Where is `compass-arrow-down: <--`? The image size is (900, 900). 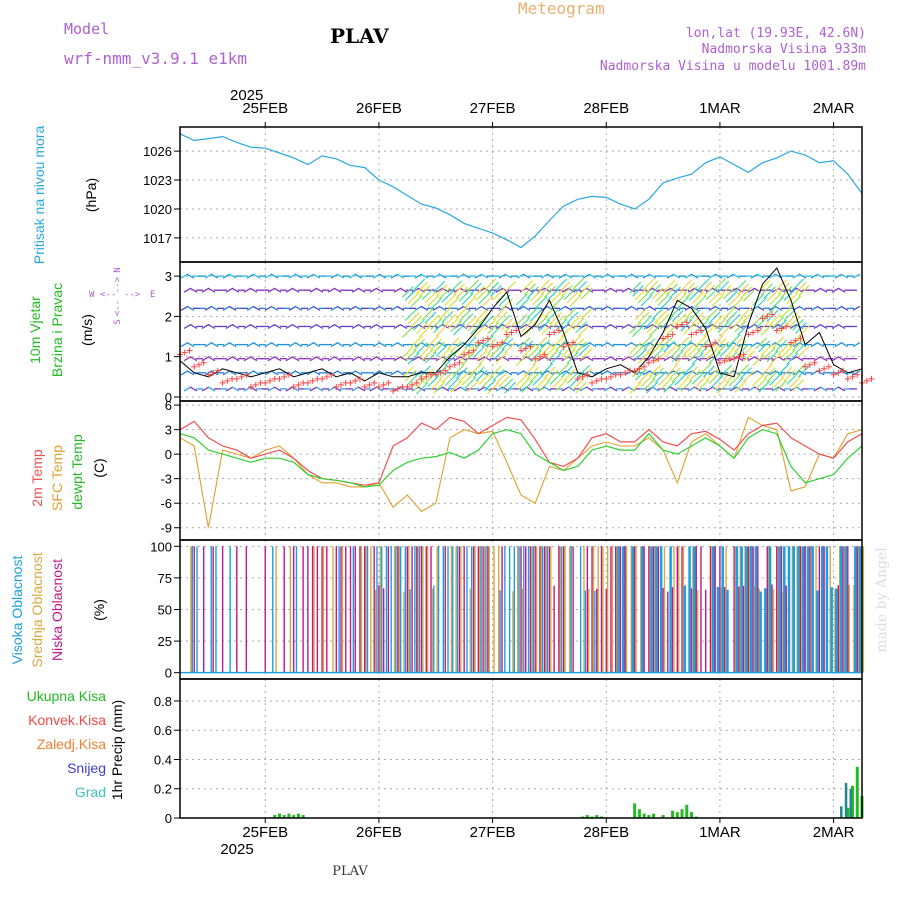
compass-arrow-down: <-- is located at coordinates (118, 308).